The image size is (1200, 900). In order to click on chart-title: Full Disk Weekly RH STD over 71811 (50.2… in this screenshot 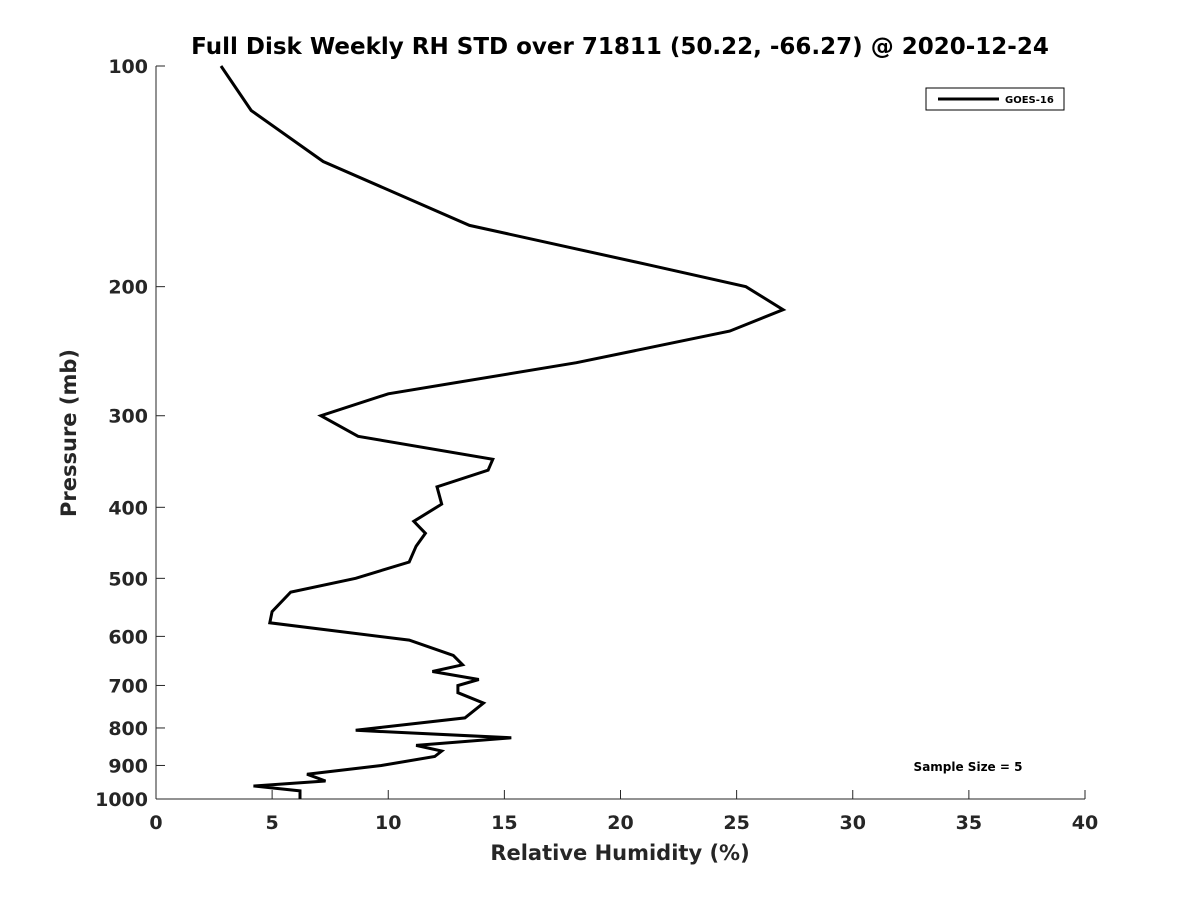, I will do `click(620, 47)`.